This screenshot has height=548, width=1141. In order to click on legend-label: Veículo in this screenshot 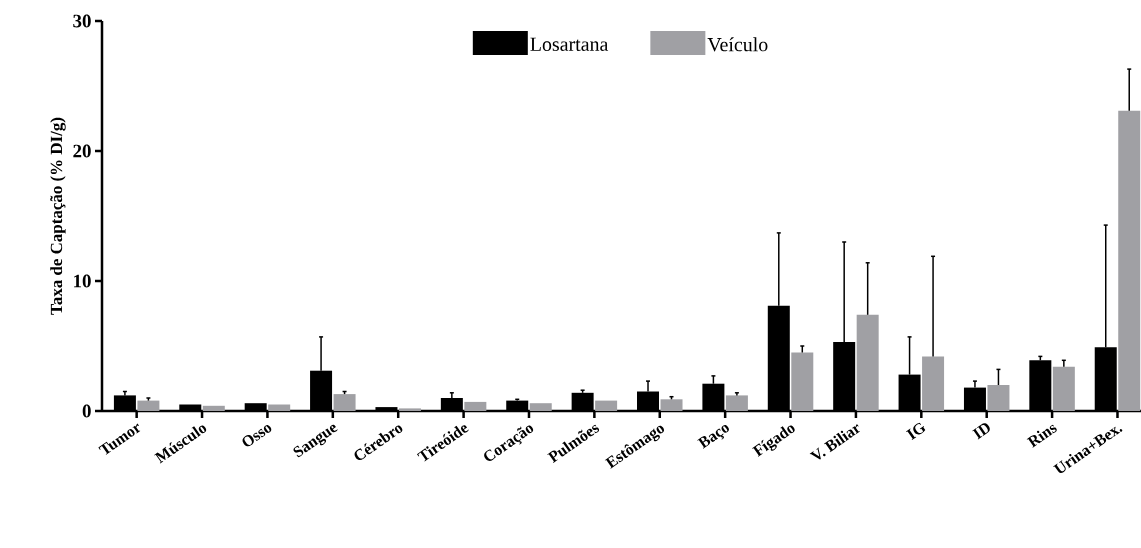, I will do `click(737, 44)`.